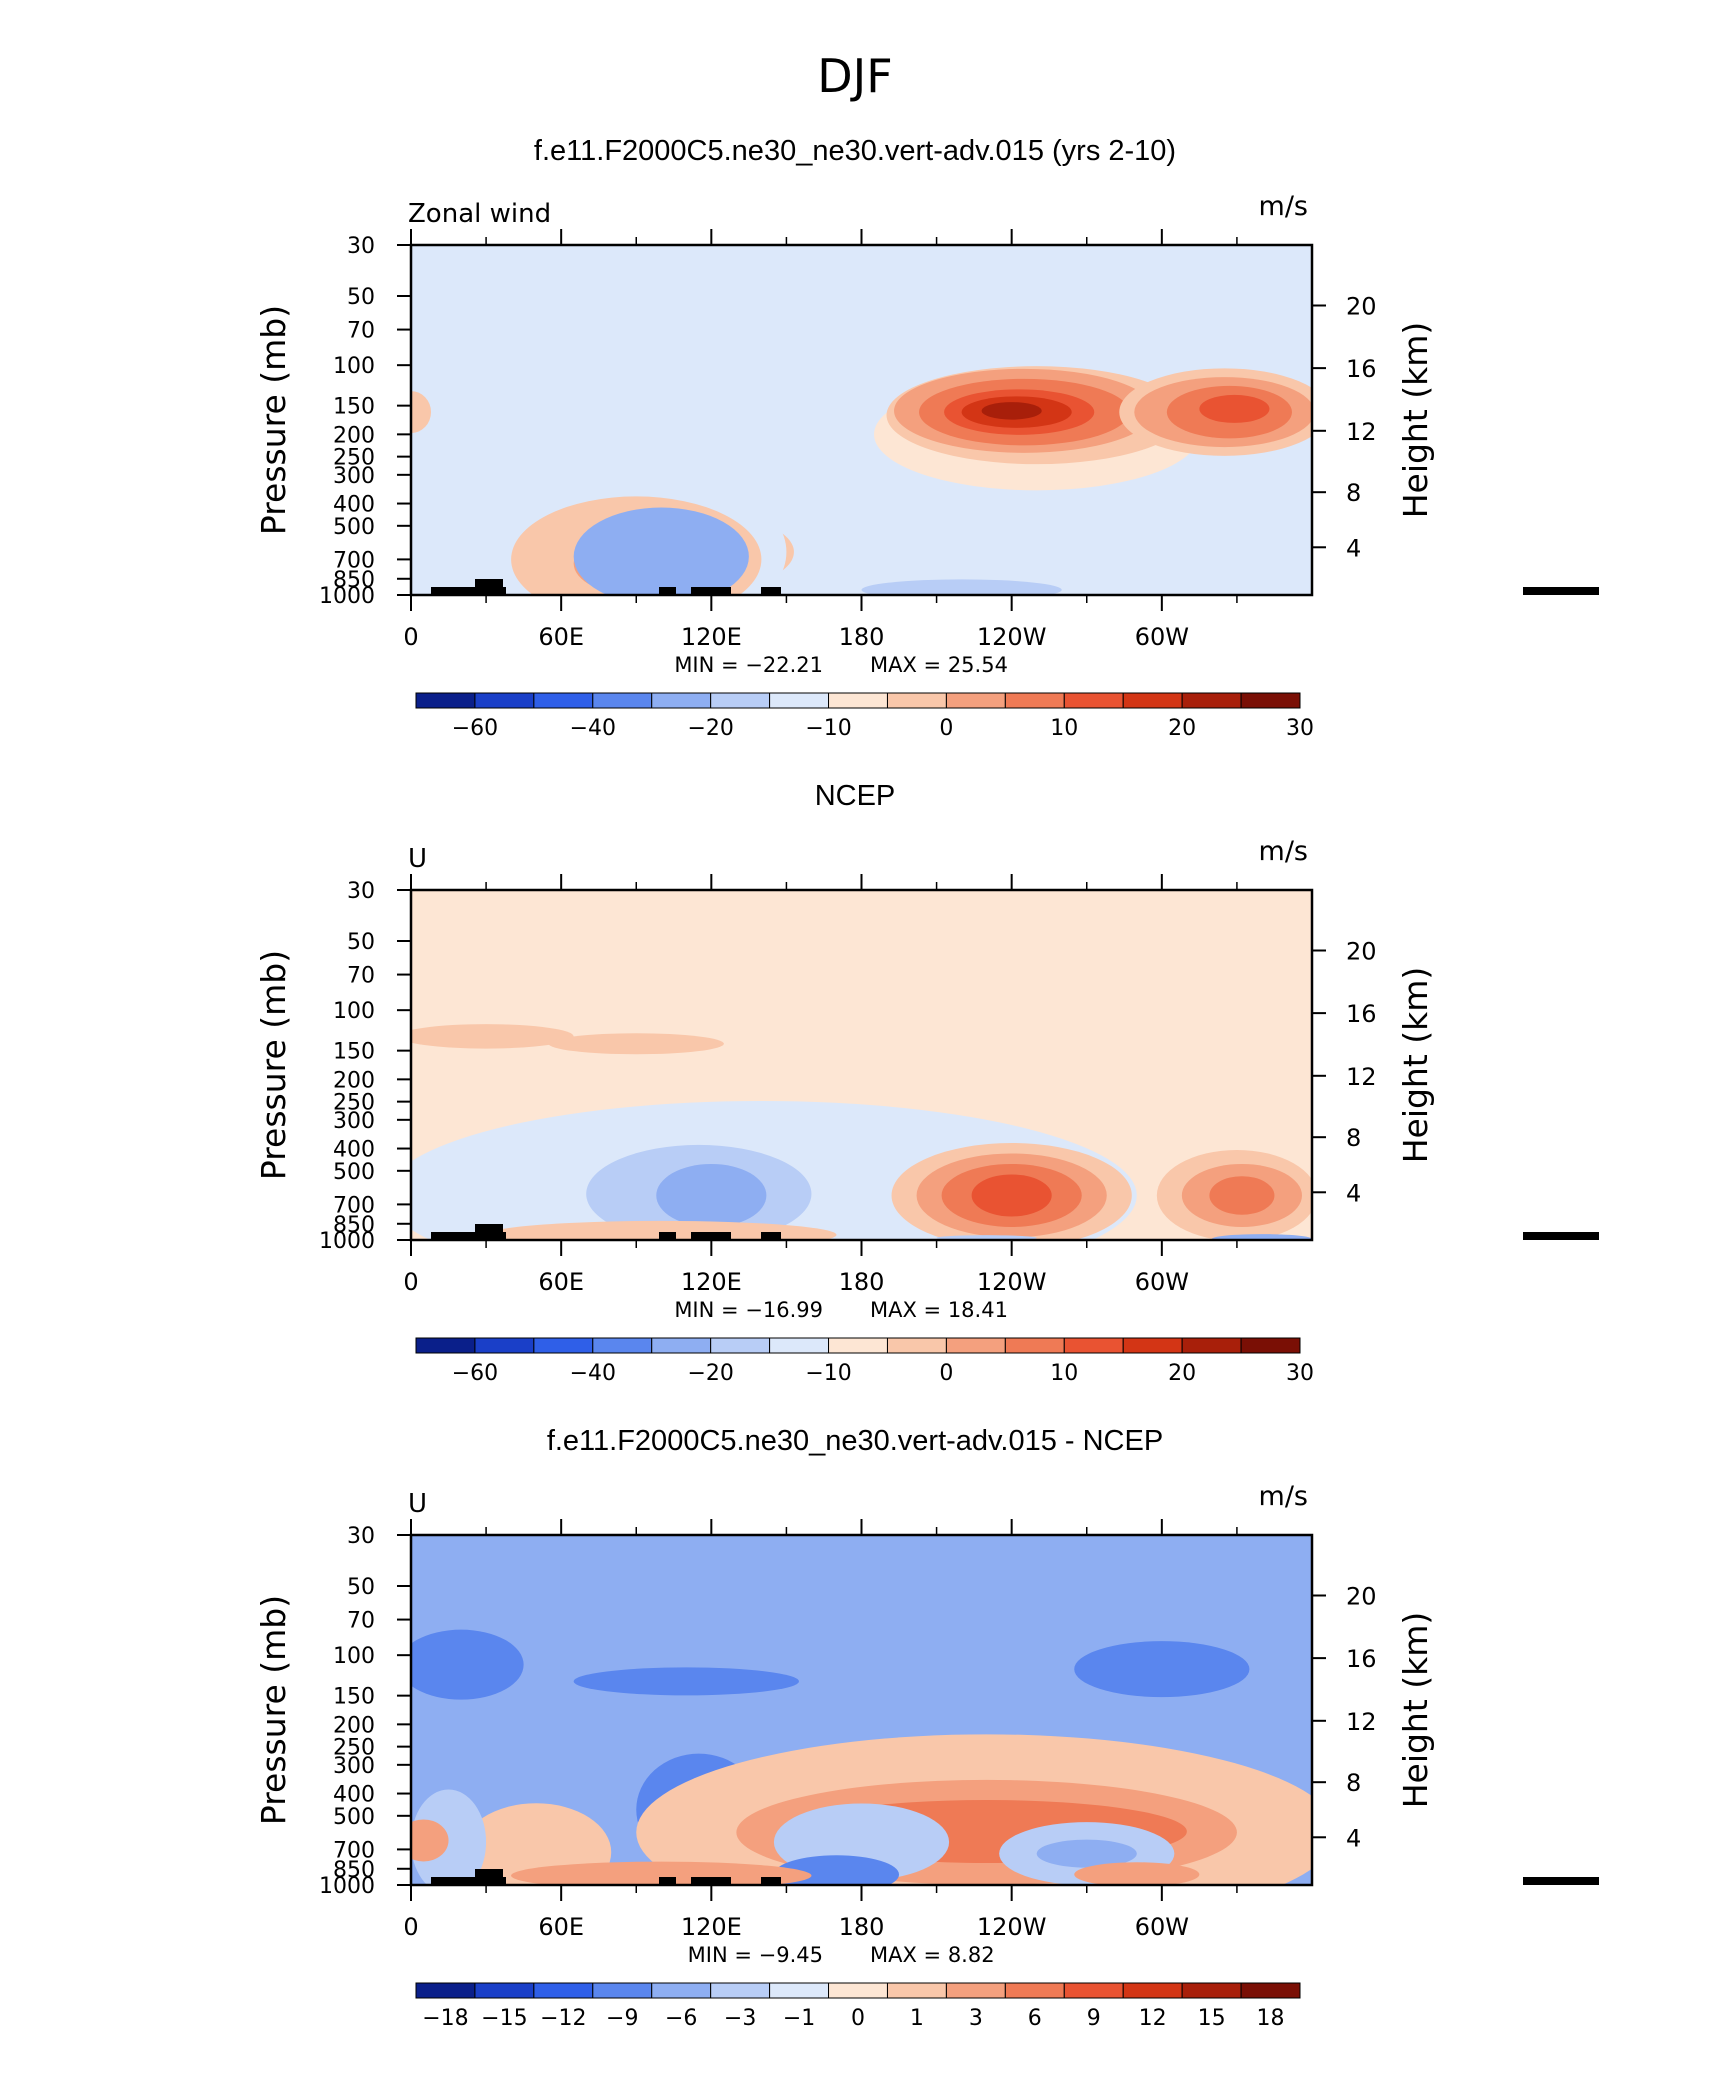  What do you see at coordinates (445, 2018) in the screenshot?
I see `colorbar-label: −18` at bounding box center [445, 2018].